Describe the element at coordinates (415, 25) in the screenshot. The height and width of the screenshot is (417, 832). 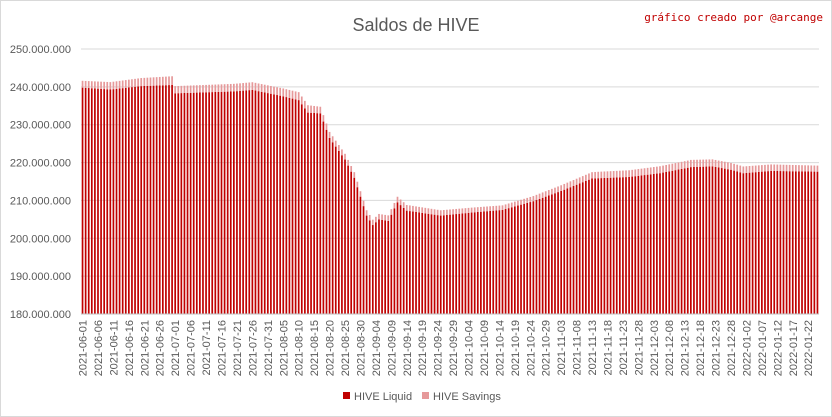
I see `chart-title: Saldos de HIVE` at that location.